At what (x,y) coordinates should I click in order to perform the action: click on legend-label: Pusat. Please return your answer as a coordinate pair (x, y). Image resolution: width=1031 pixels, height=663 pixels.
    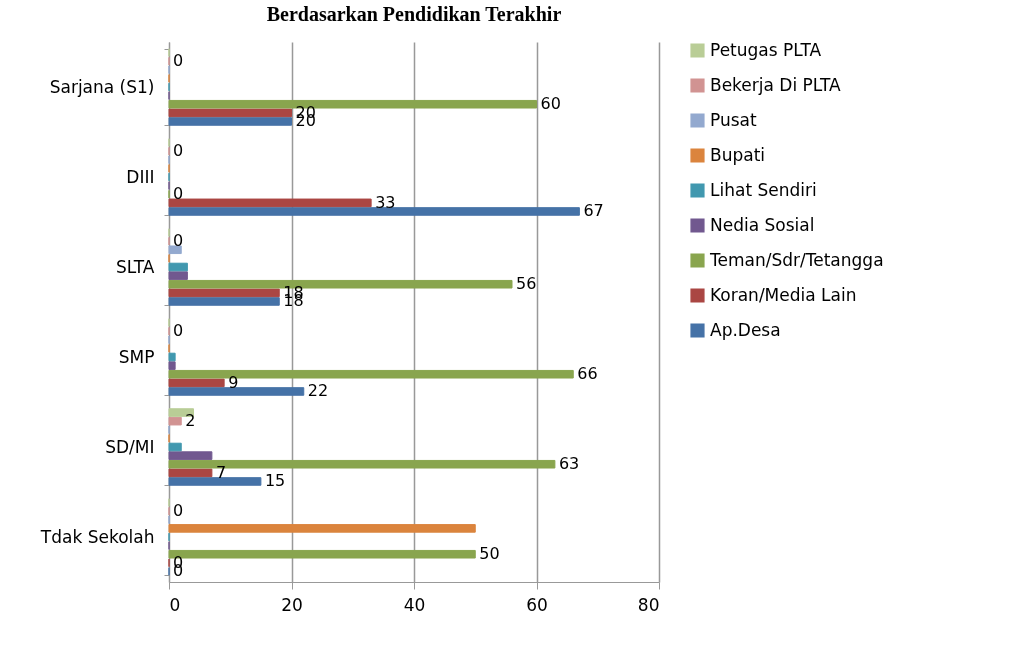
    Looking at the image, I should click on (733, 119).